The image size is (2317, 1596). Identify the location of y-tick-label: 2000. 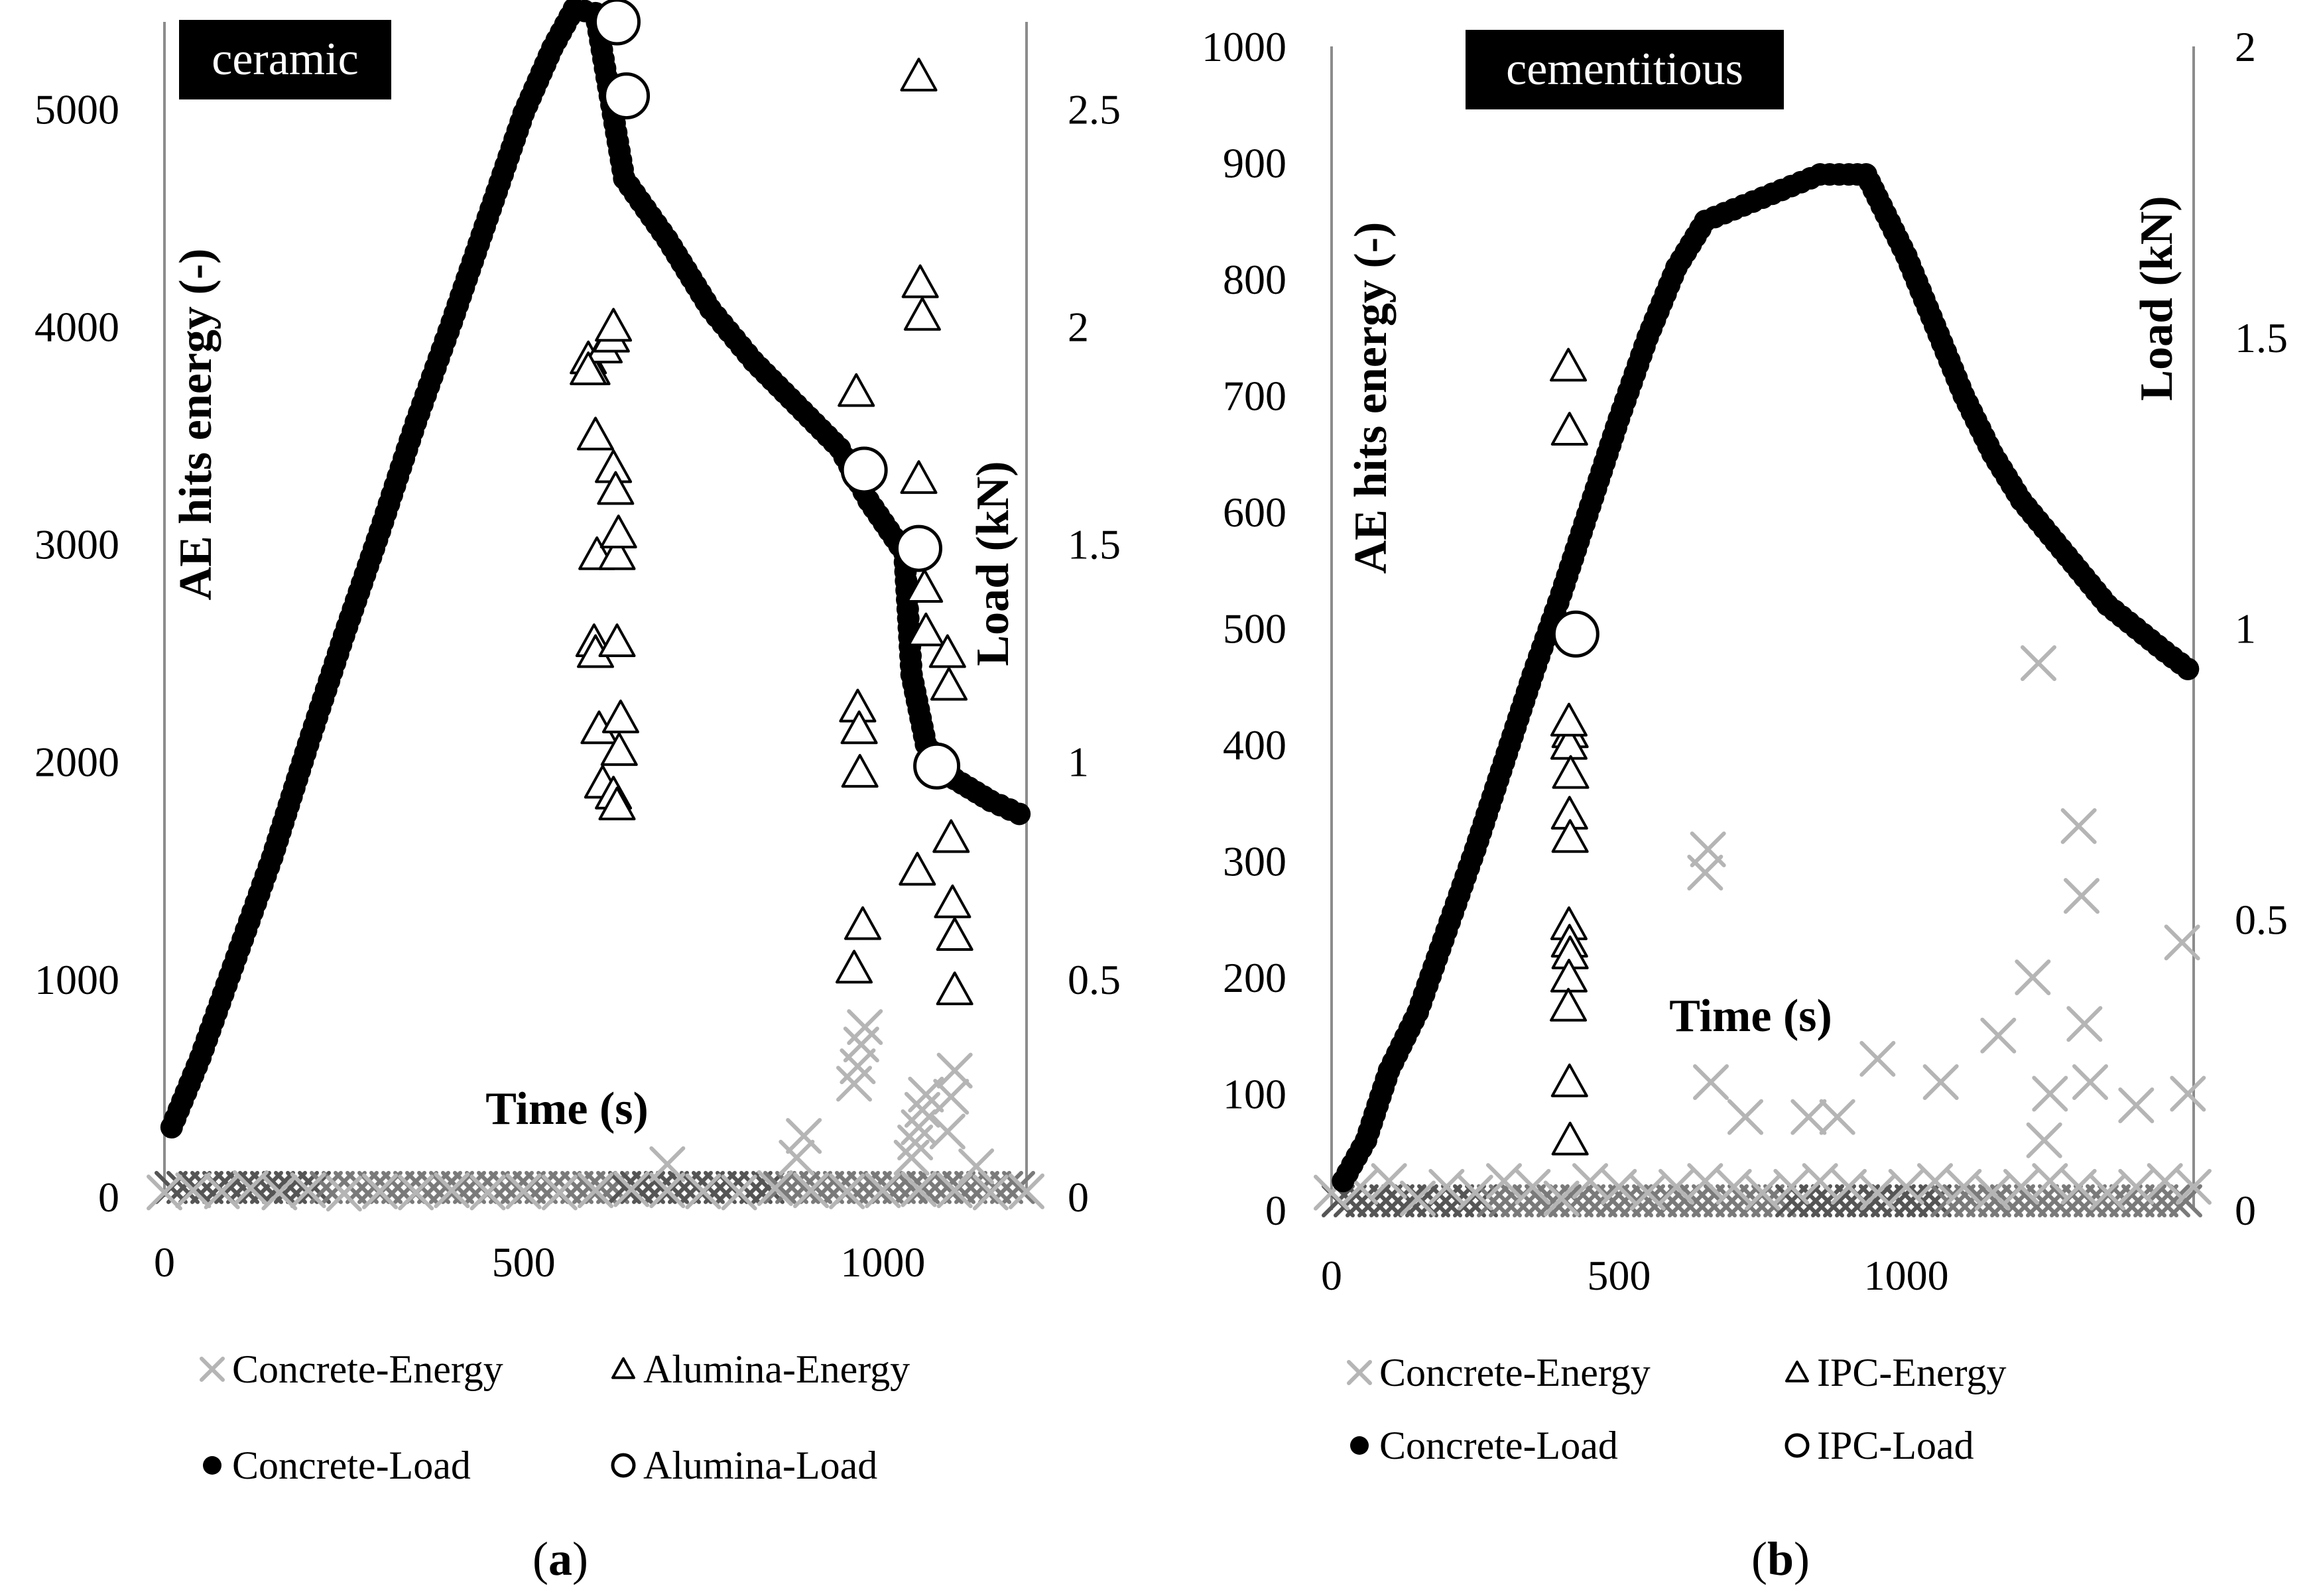
(76, 762).